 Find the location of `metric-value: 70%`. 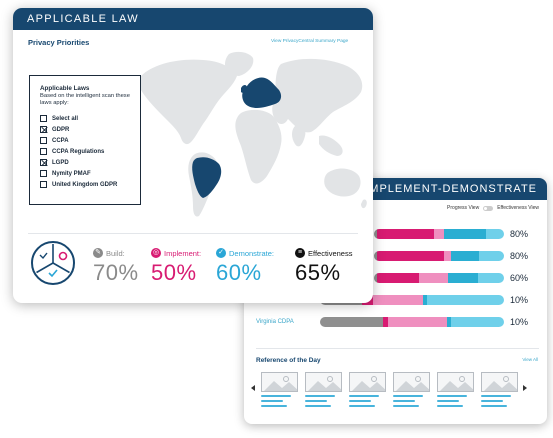

metric-value: 70% is located at coordinates (116, 272).